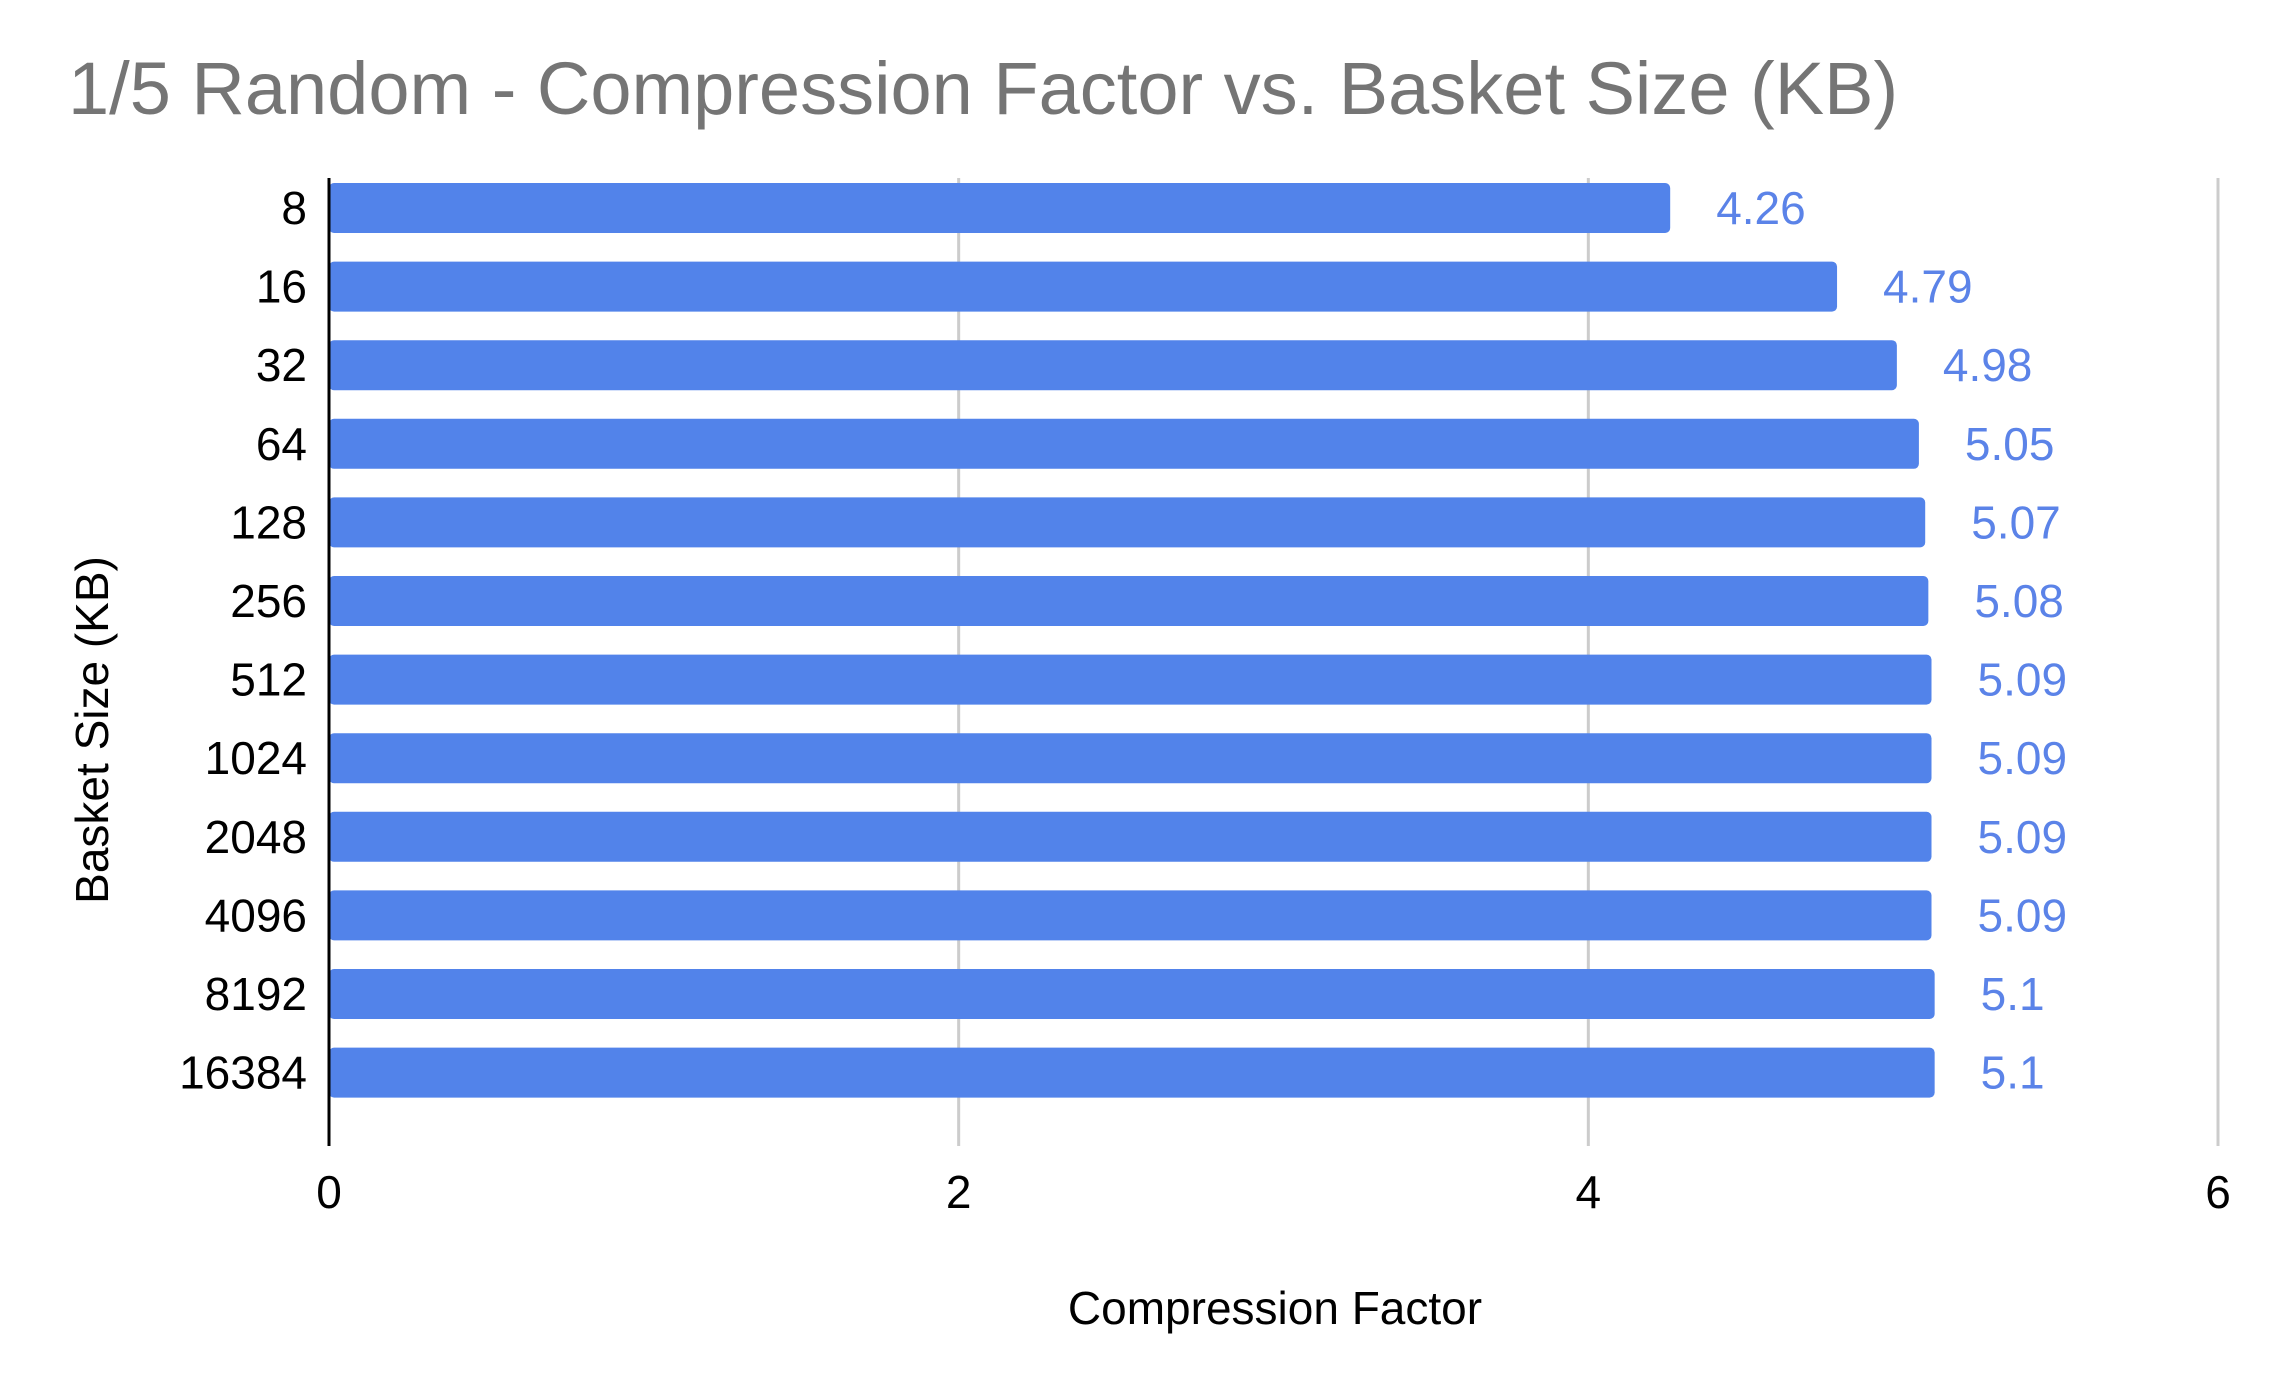 The width and height of the screenshot is (2270, 1395). What do you see at coordinates (2010, 444) in the screenshot?
I see `data-label: 5.05` at bounding box center [2010, 444].